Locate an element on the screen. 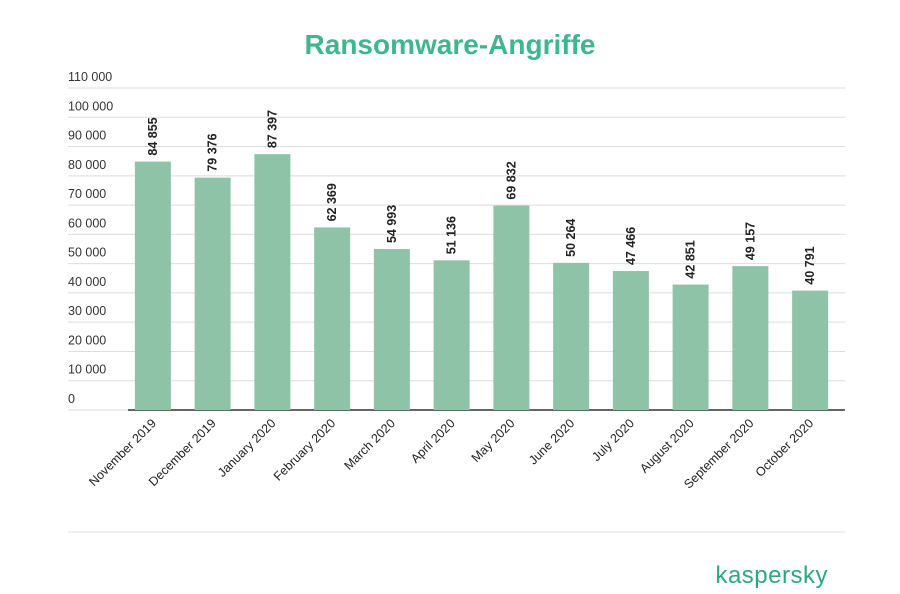 The image size is (900, 594). value-label: 69 832 is located at coordinates (511, 180).